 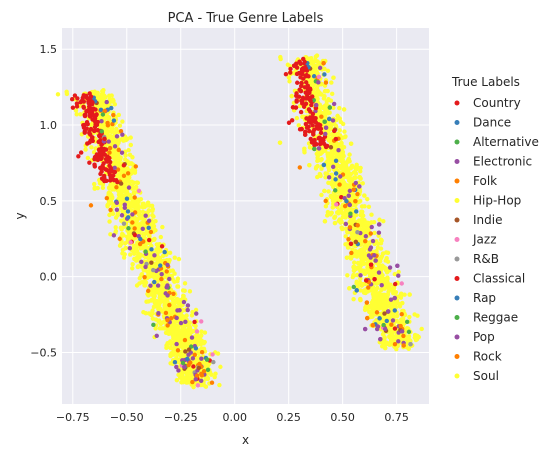 I want to click on legend-label: R&B, so click(x=486, y=259).